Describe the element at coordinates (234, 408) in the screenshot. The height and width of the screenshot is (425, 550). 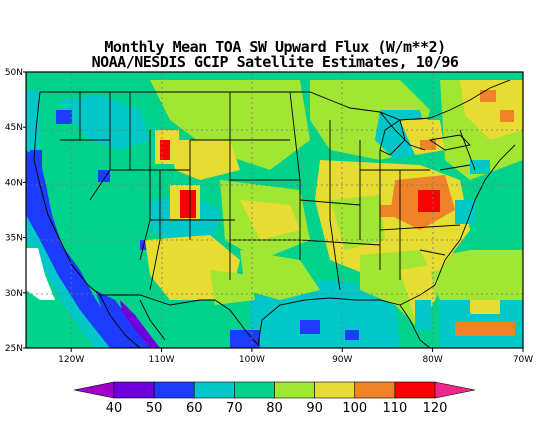
I see `colorbar-label: 70` at that location.